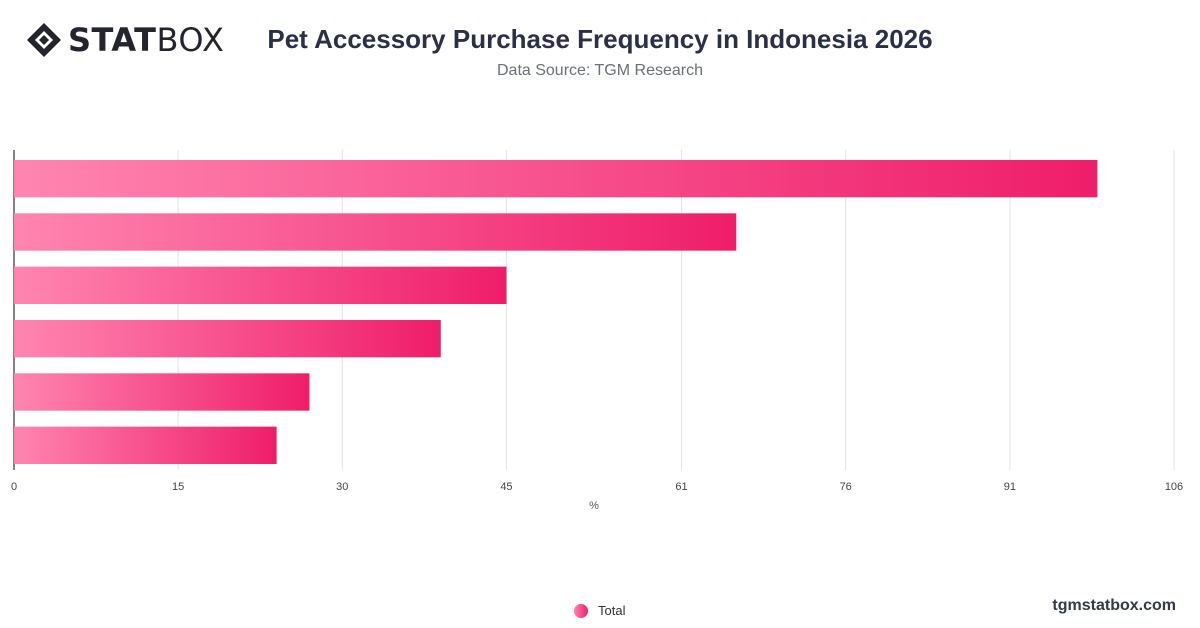 This screenshot has width=1200, height=628. Describe the element at coordinates (594, 506) in the screenshot. I see `x-axis-label: %` at that location.